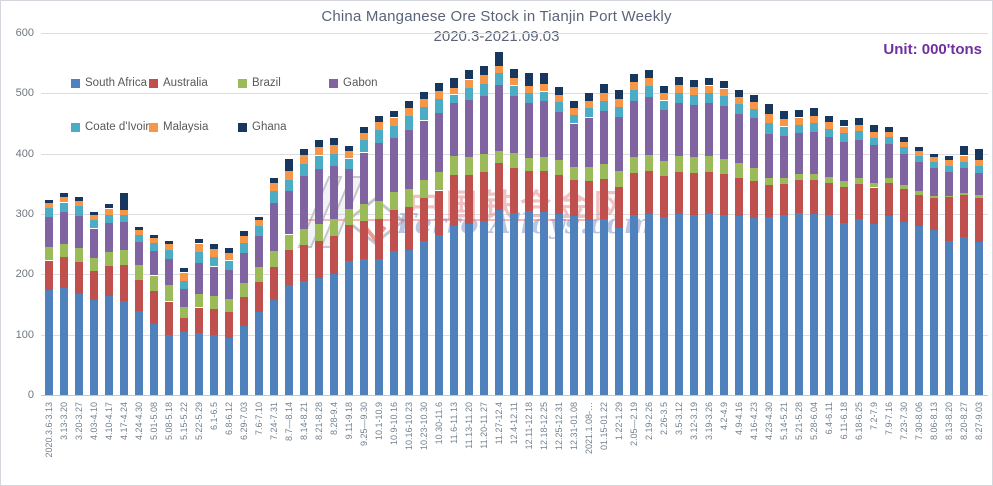 The height and width of the screenshot is (486, 993). Describe the element at coordinates (496, 36) in the screenshot. I see `chart-subtitle: 2020.3-2021.09.03` at that location.